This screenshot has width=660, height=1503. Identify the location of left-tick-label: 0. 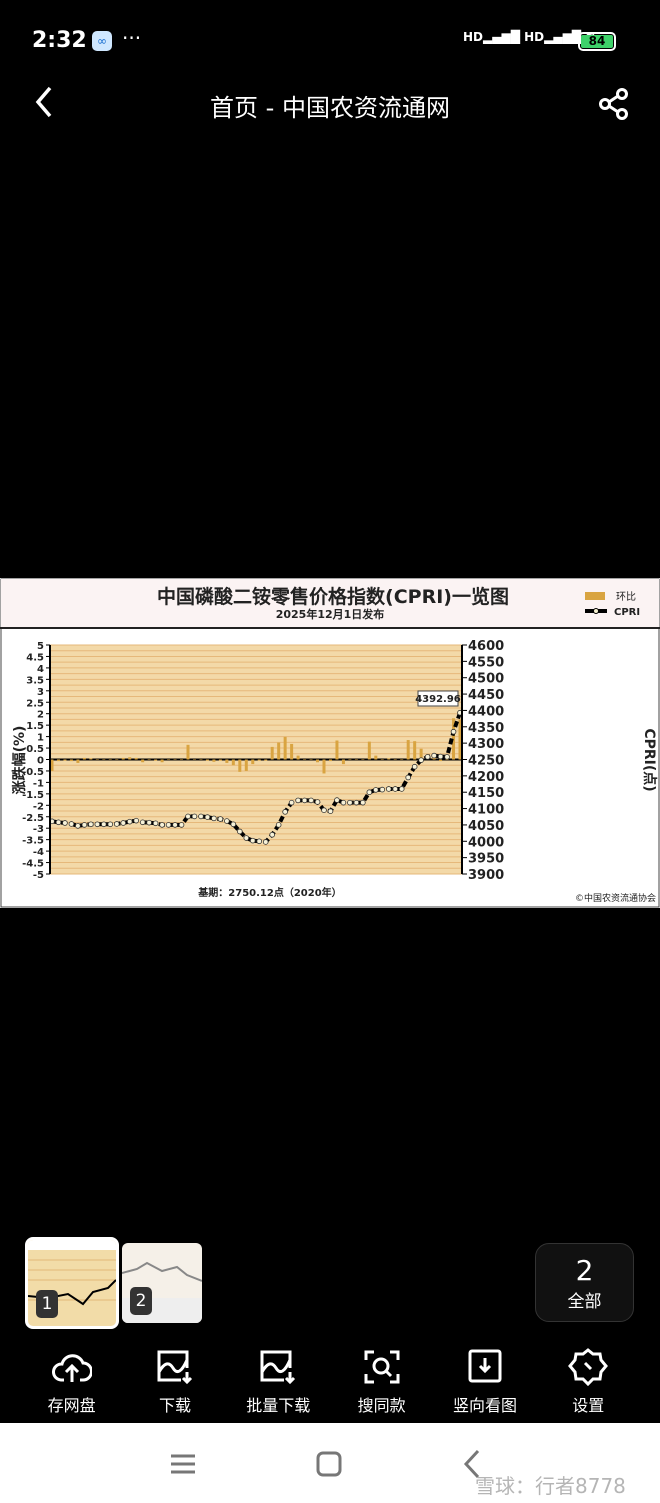
(40, 761).